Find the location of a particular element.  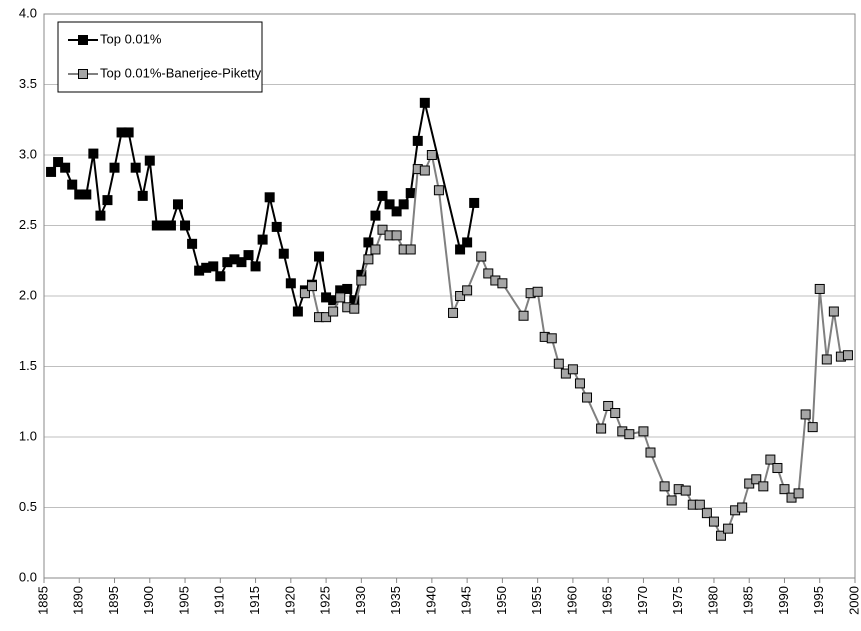

x-tick-label: 2000 is located at coordinates (853, 600).